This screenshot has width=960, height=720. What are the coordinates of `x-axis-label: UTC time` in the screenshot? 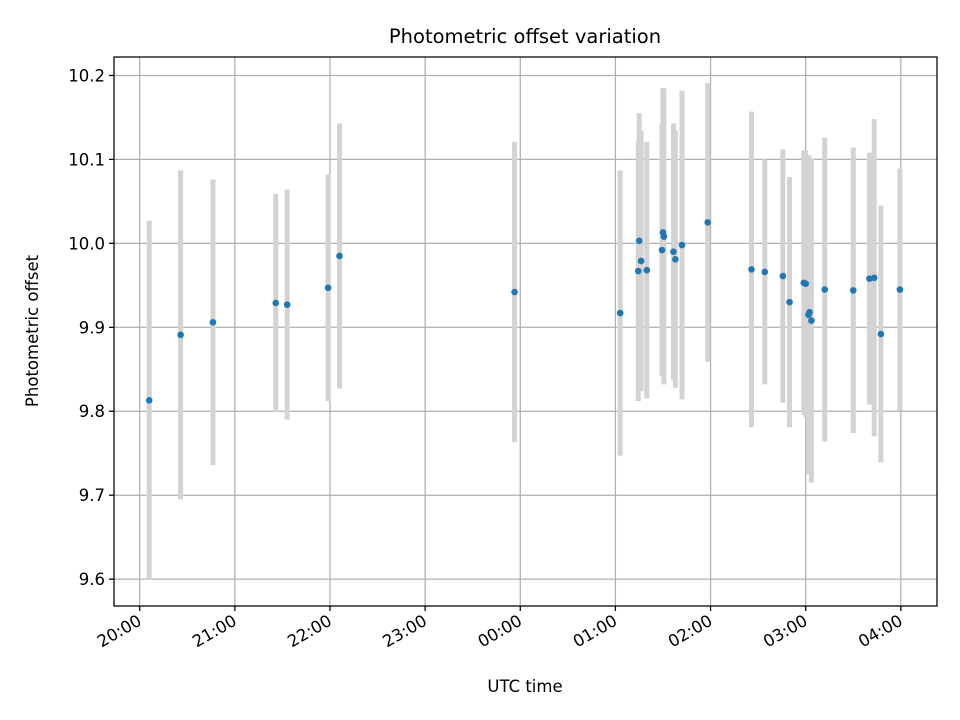 It's located at (524, 686).